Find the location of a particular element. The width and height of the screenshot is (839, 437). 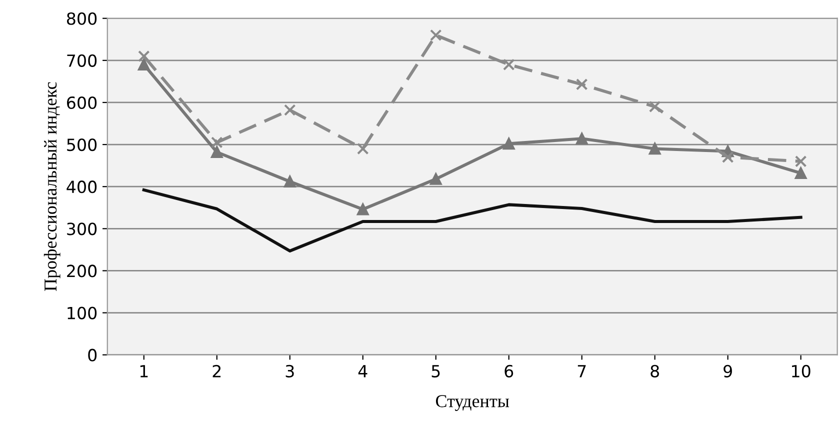

y-tick-label: 700 is located at coordinates (82, 60).